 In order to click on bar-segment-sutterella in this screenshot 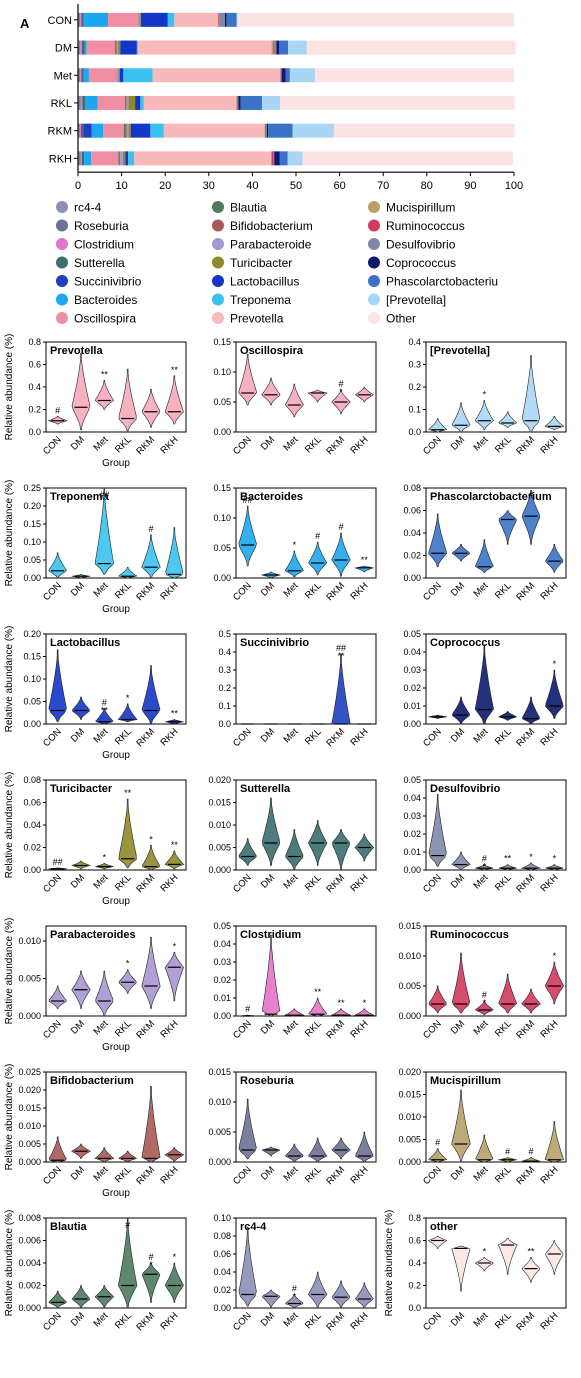, I will do `click(82, 20)`.